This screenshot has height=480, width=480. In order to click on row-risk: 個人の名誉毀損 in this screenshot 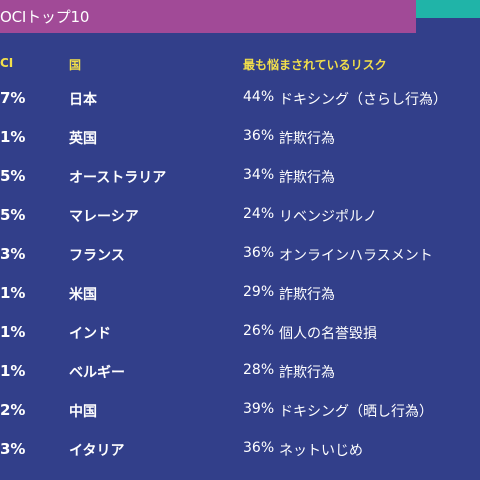, I will do `click(328, 334)`.